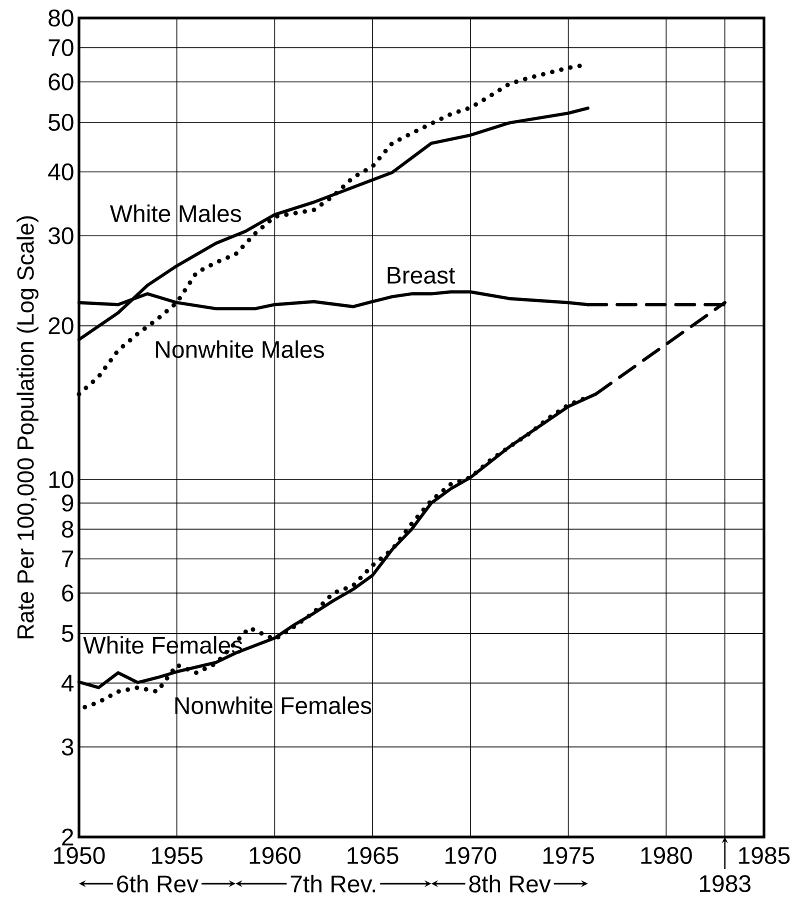  I want to click on y-tick-label: 30, so click(61, 235).